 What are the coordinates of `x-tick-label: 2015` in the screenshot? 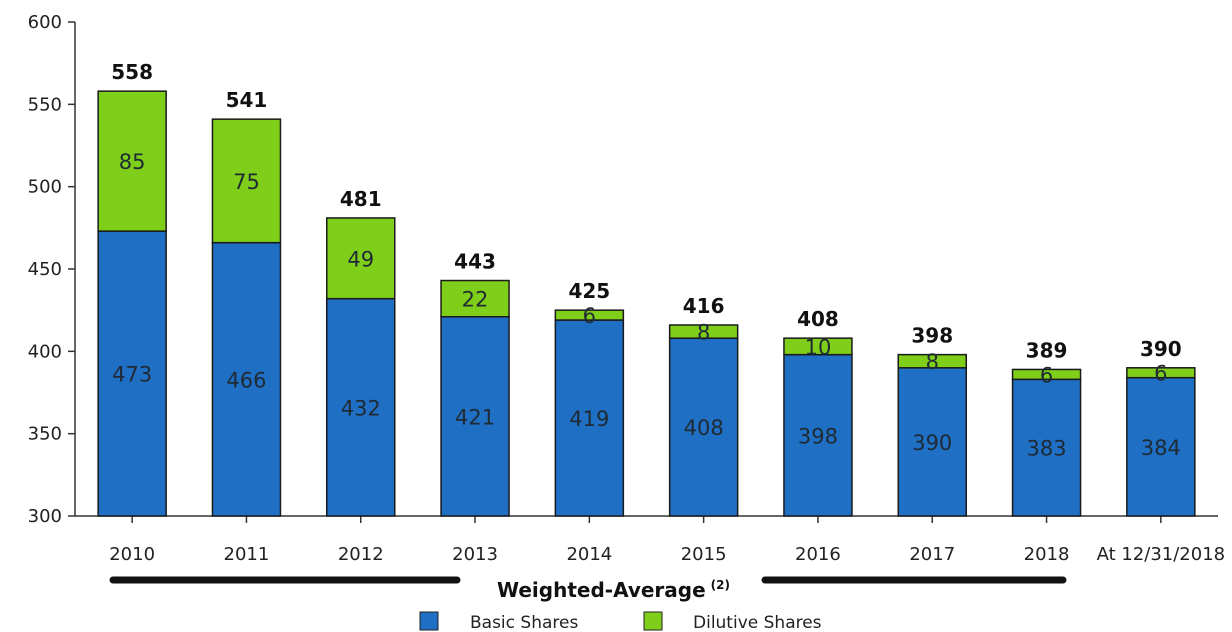 It's located at (704, 554).